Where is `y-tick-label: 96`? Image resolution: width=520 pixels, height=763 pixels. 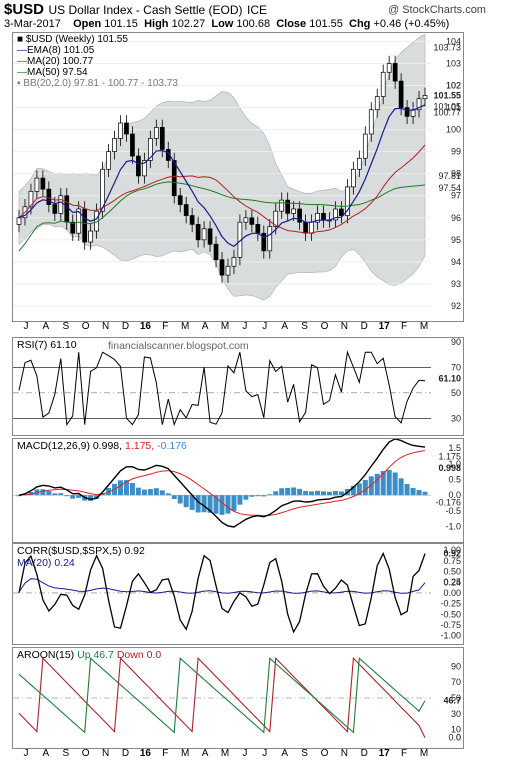
y-tick-label: 96 is located at coordinates (456, 218).